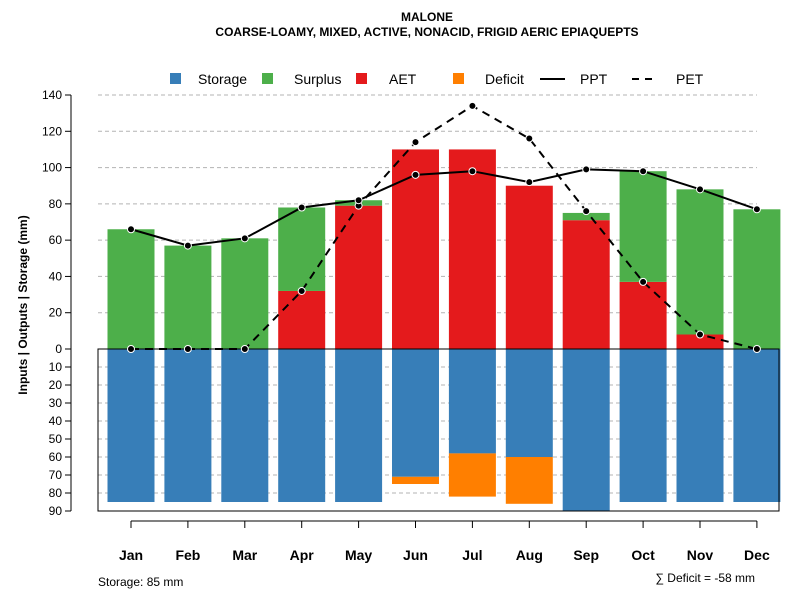 This screenshot has height=605, width=800. I want to click on chart-title: MALONE, so click(427, 17).